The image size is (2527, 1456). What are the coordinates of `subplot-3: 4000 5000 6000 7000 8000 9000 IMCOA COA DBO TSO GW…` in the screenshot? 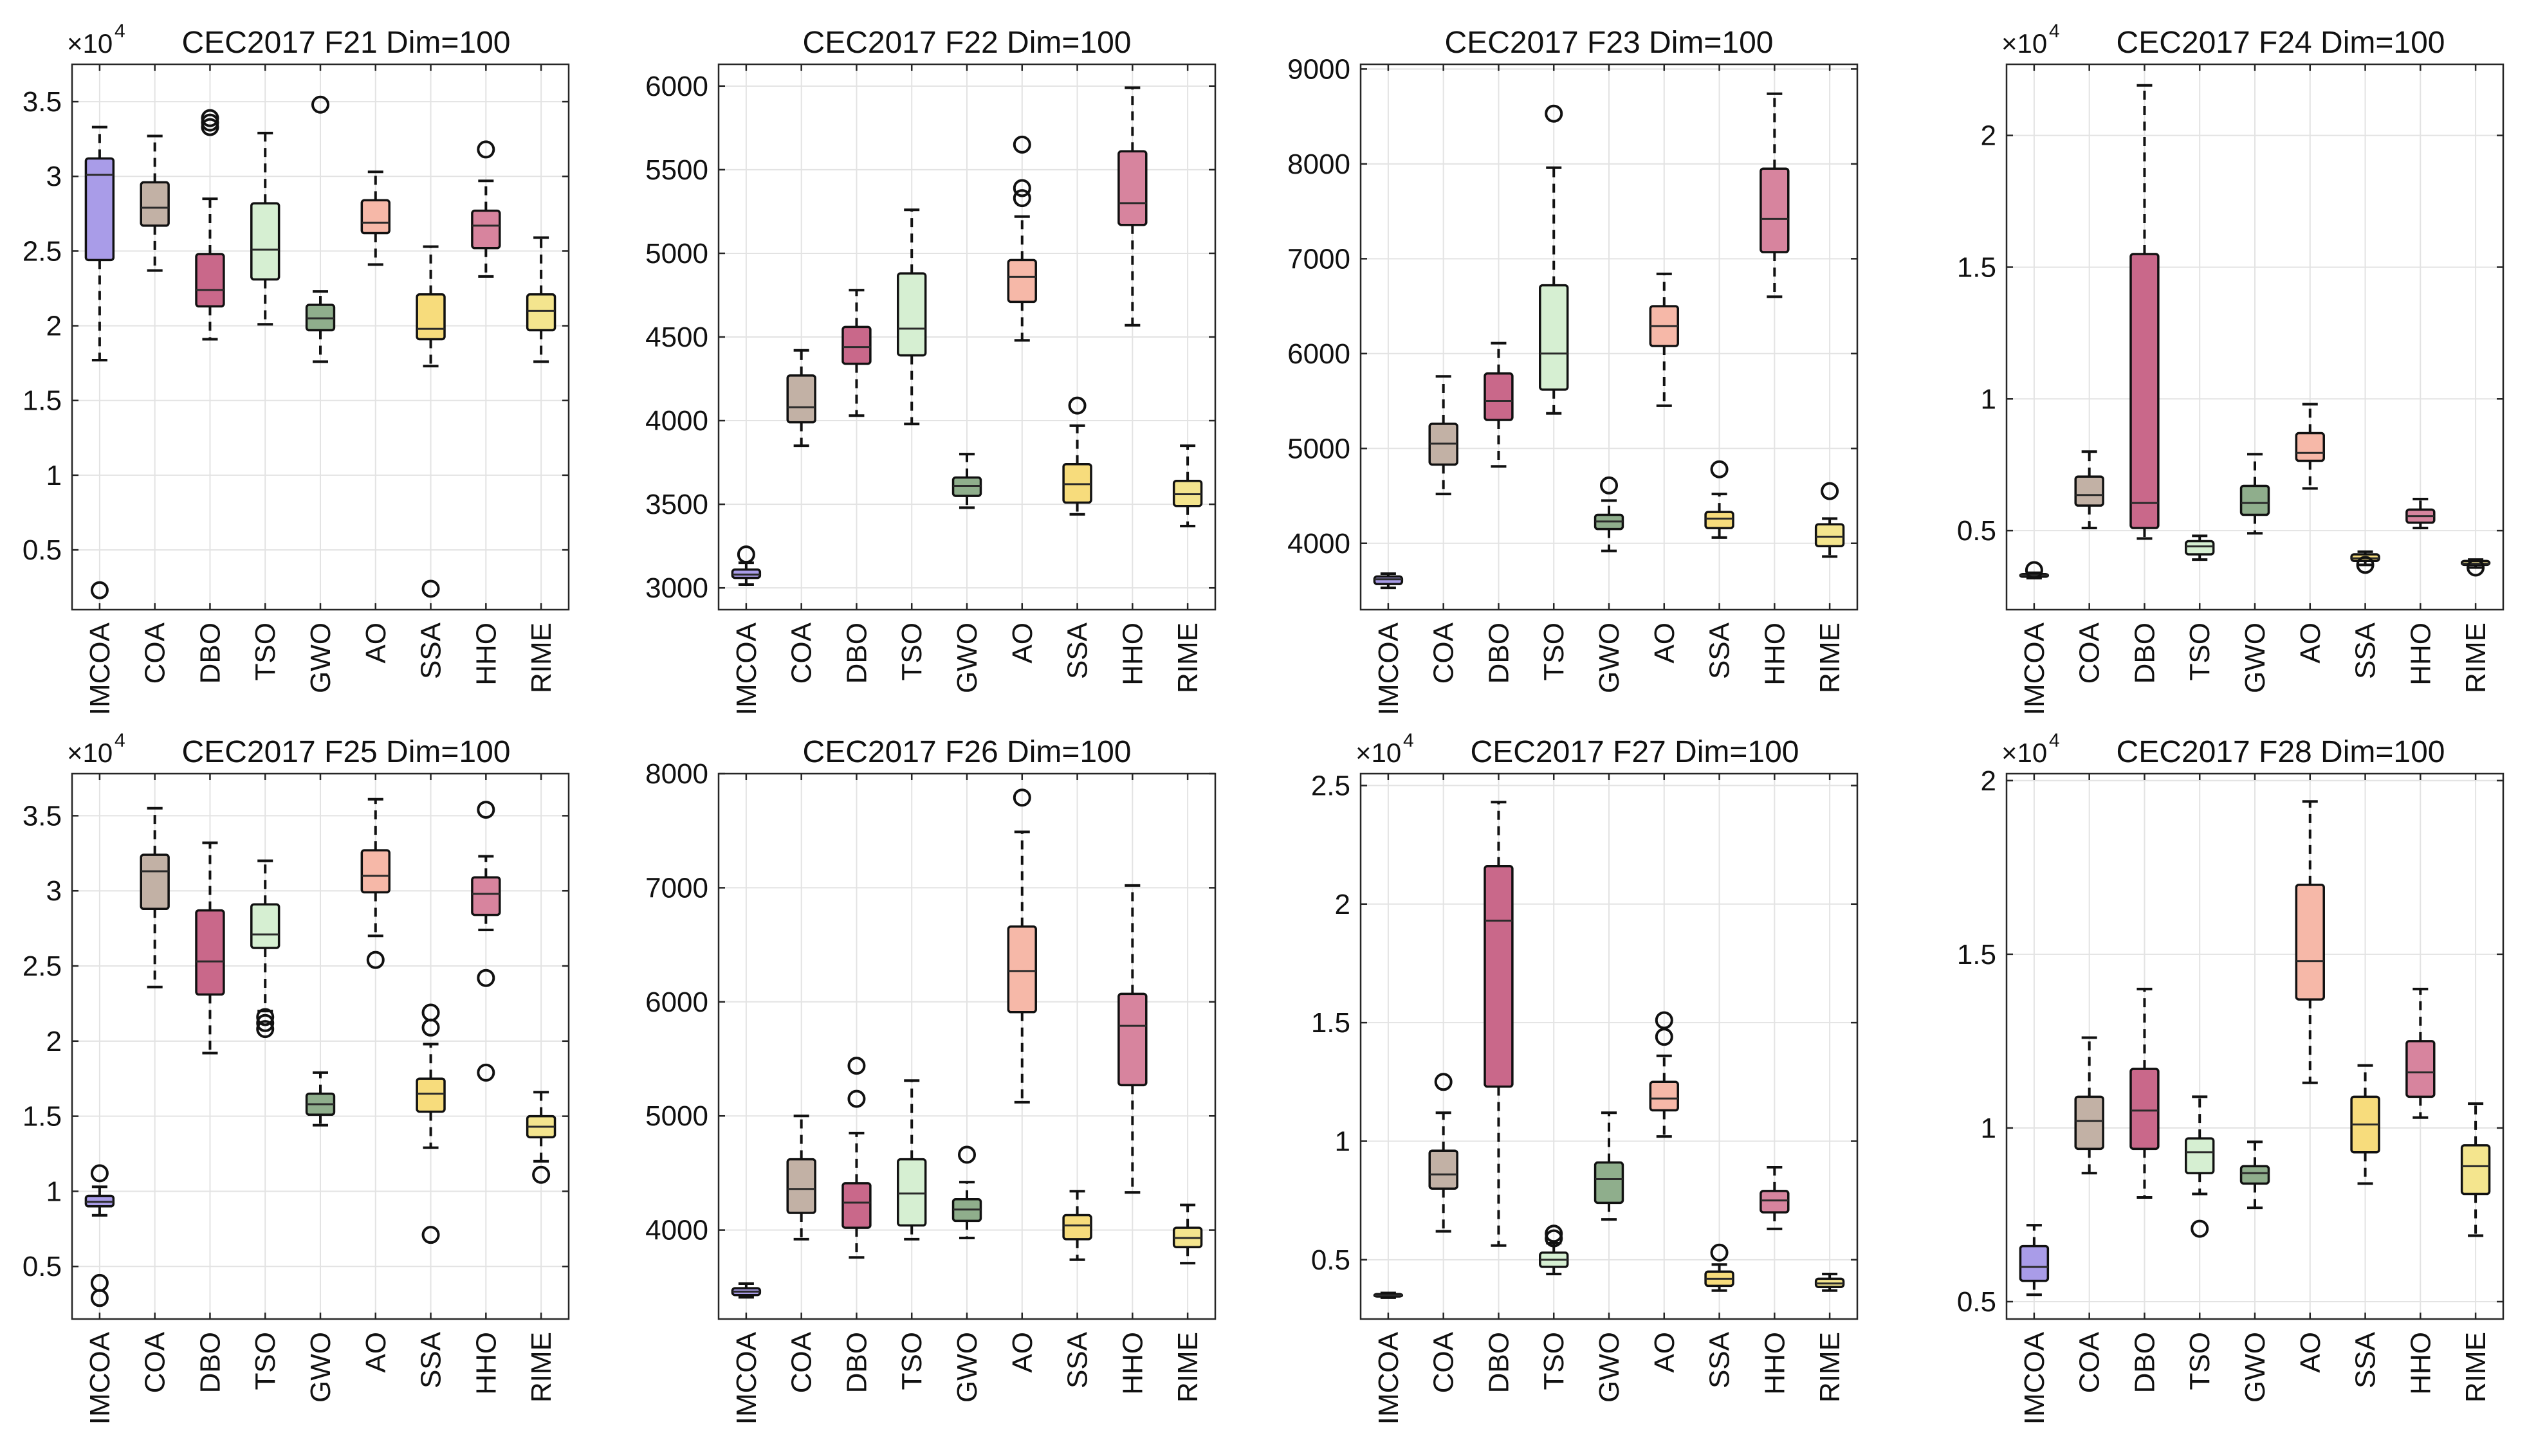 It's located at (1573, 371).